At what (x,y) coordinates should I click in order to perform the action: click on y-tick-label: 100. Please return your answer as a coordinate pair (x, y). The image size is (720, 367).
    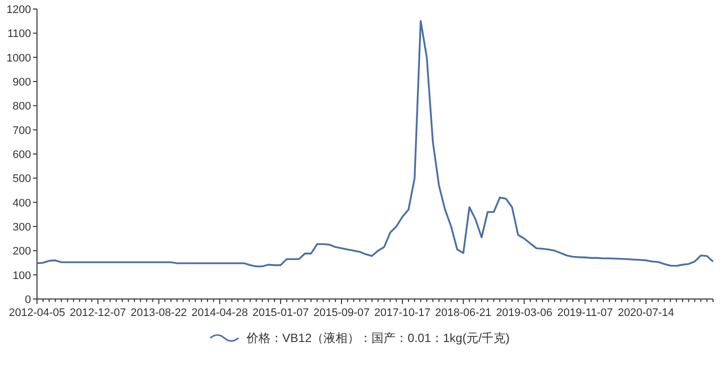
    Looking at the image, I should click on (21, 276).